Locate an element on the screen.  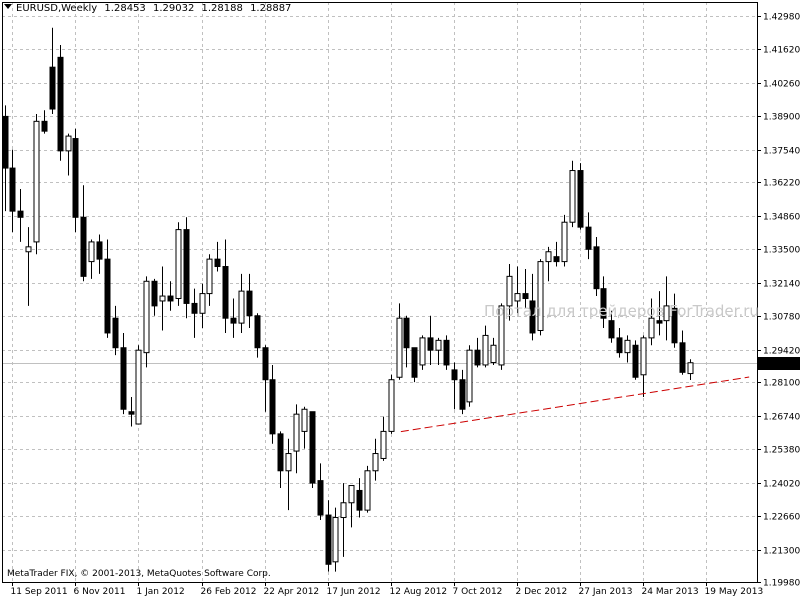
low-value: 1.28188 is located at coordinates (222, 8).